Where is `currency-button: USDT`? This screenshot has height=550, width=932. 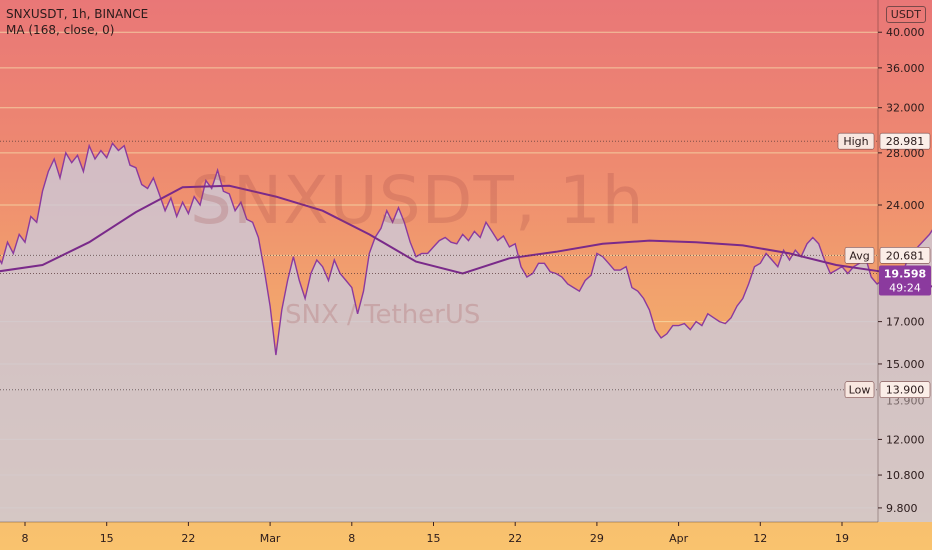
currency-button: USDT is located at coordinates (905, 14).